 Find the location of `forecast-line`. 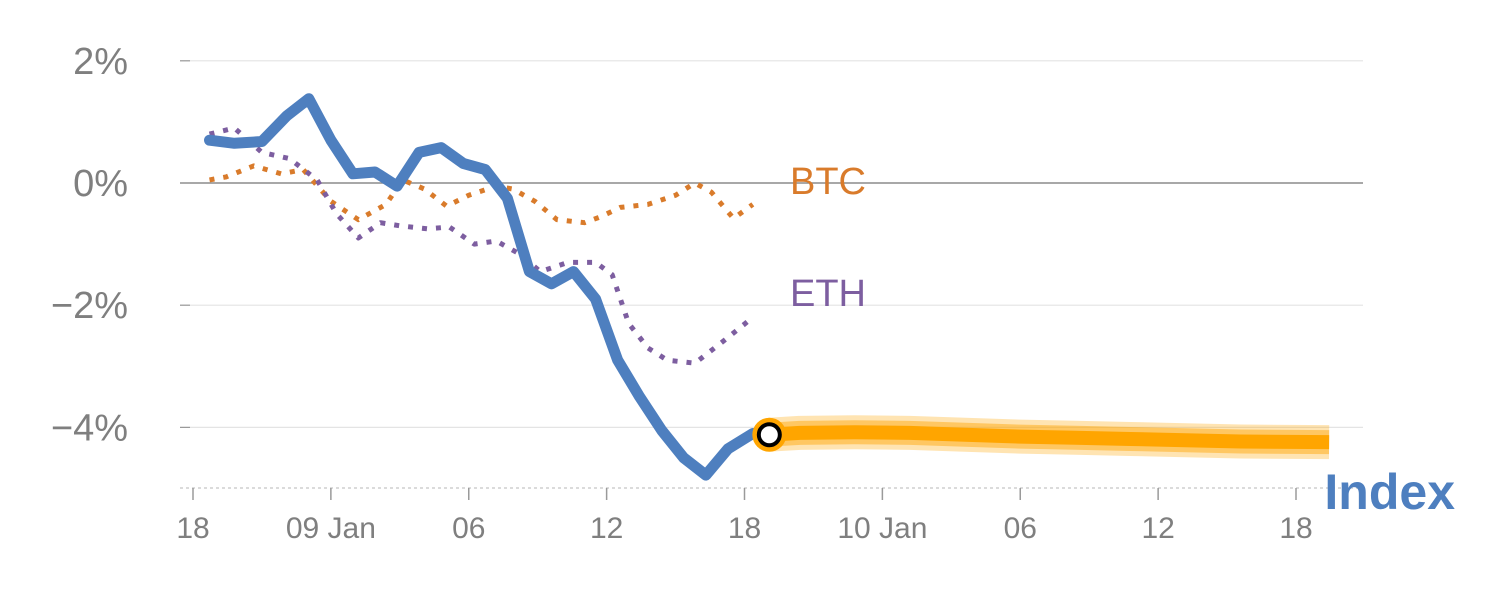

forecast-line is located at coordinates (1049, 437).